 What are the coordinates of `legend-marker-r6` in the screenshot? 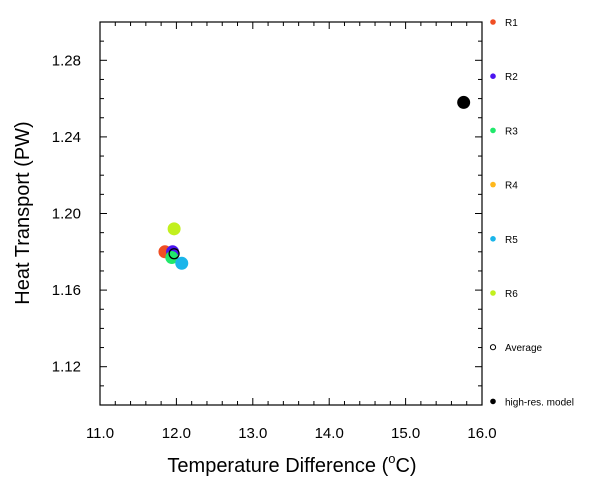 It's located at (493, 293).